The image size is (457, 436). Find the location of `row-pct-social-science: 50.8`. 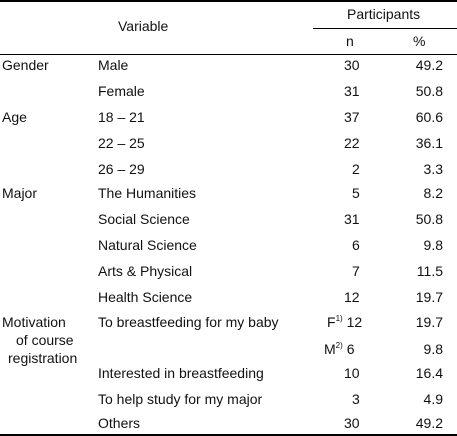

row-pct-social-science: 50.8 is located at coordinates (429, 219).